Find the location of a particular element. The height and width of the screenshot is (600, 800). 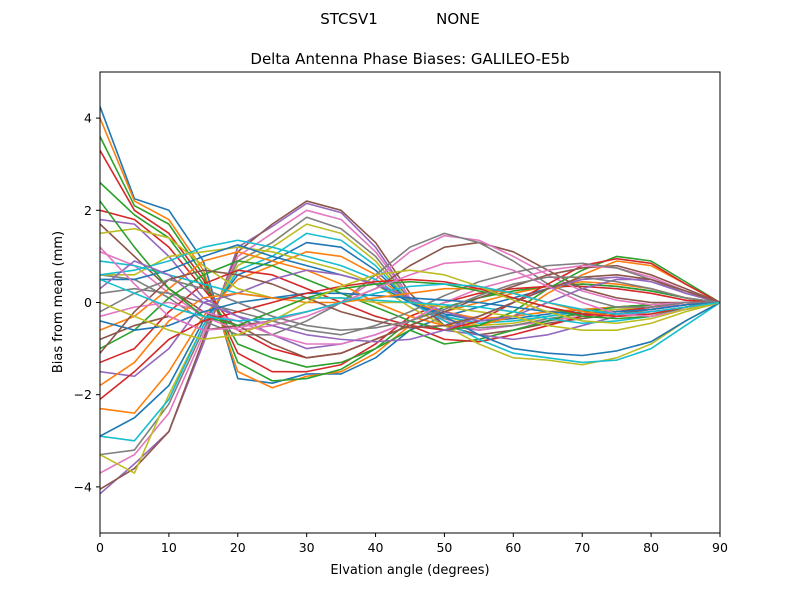

x-axis-ticks: 0 10 20 30 40 50 60 70 80 90 is located at coordinates (412, 544).